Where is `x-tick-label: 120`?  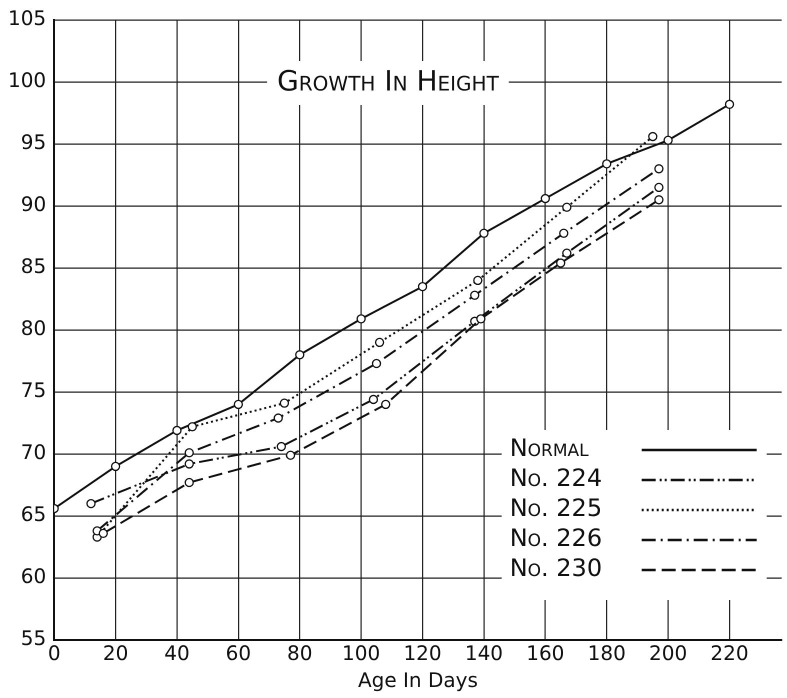
x-tick-label: 120 is located at coordinates (422, 653).